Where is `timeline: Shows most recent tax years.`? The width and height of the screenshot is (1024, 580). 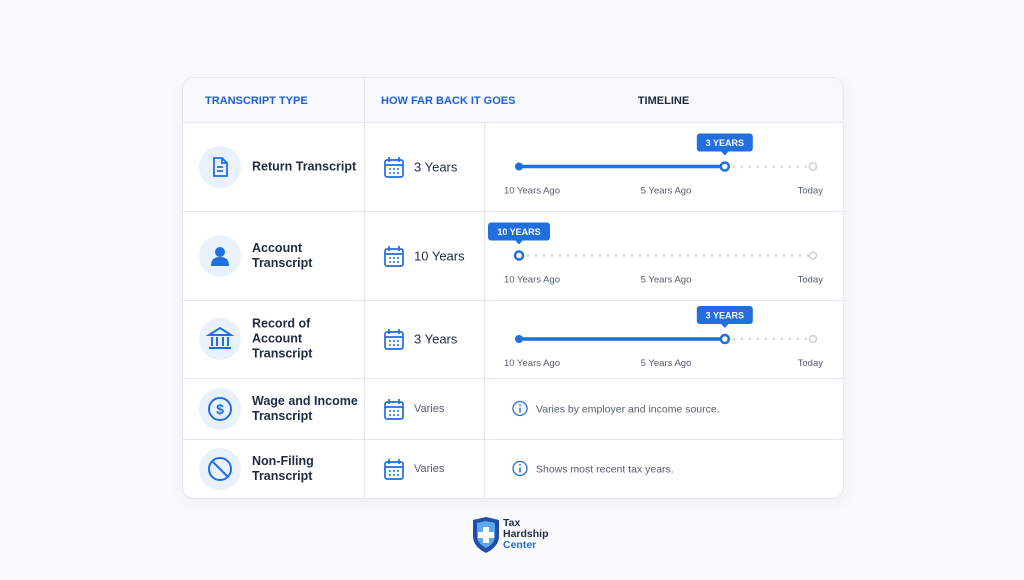 timeline: Shows most recent tax years. is located at coordinates (593, 468).